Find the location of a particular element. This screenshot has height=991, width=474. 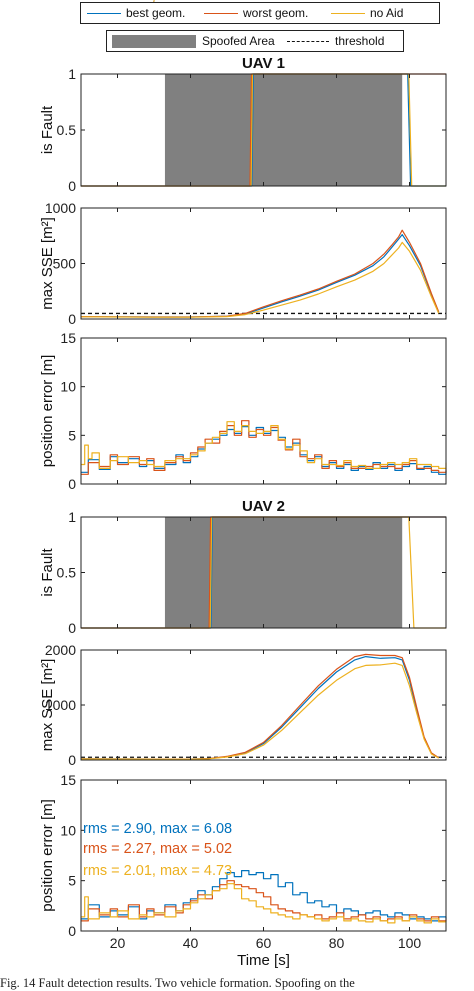

series-legend: best geom. worst geom. no Aid is located at coordinates (260, 13).